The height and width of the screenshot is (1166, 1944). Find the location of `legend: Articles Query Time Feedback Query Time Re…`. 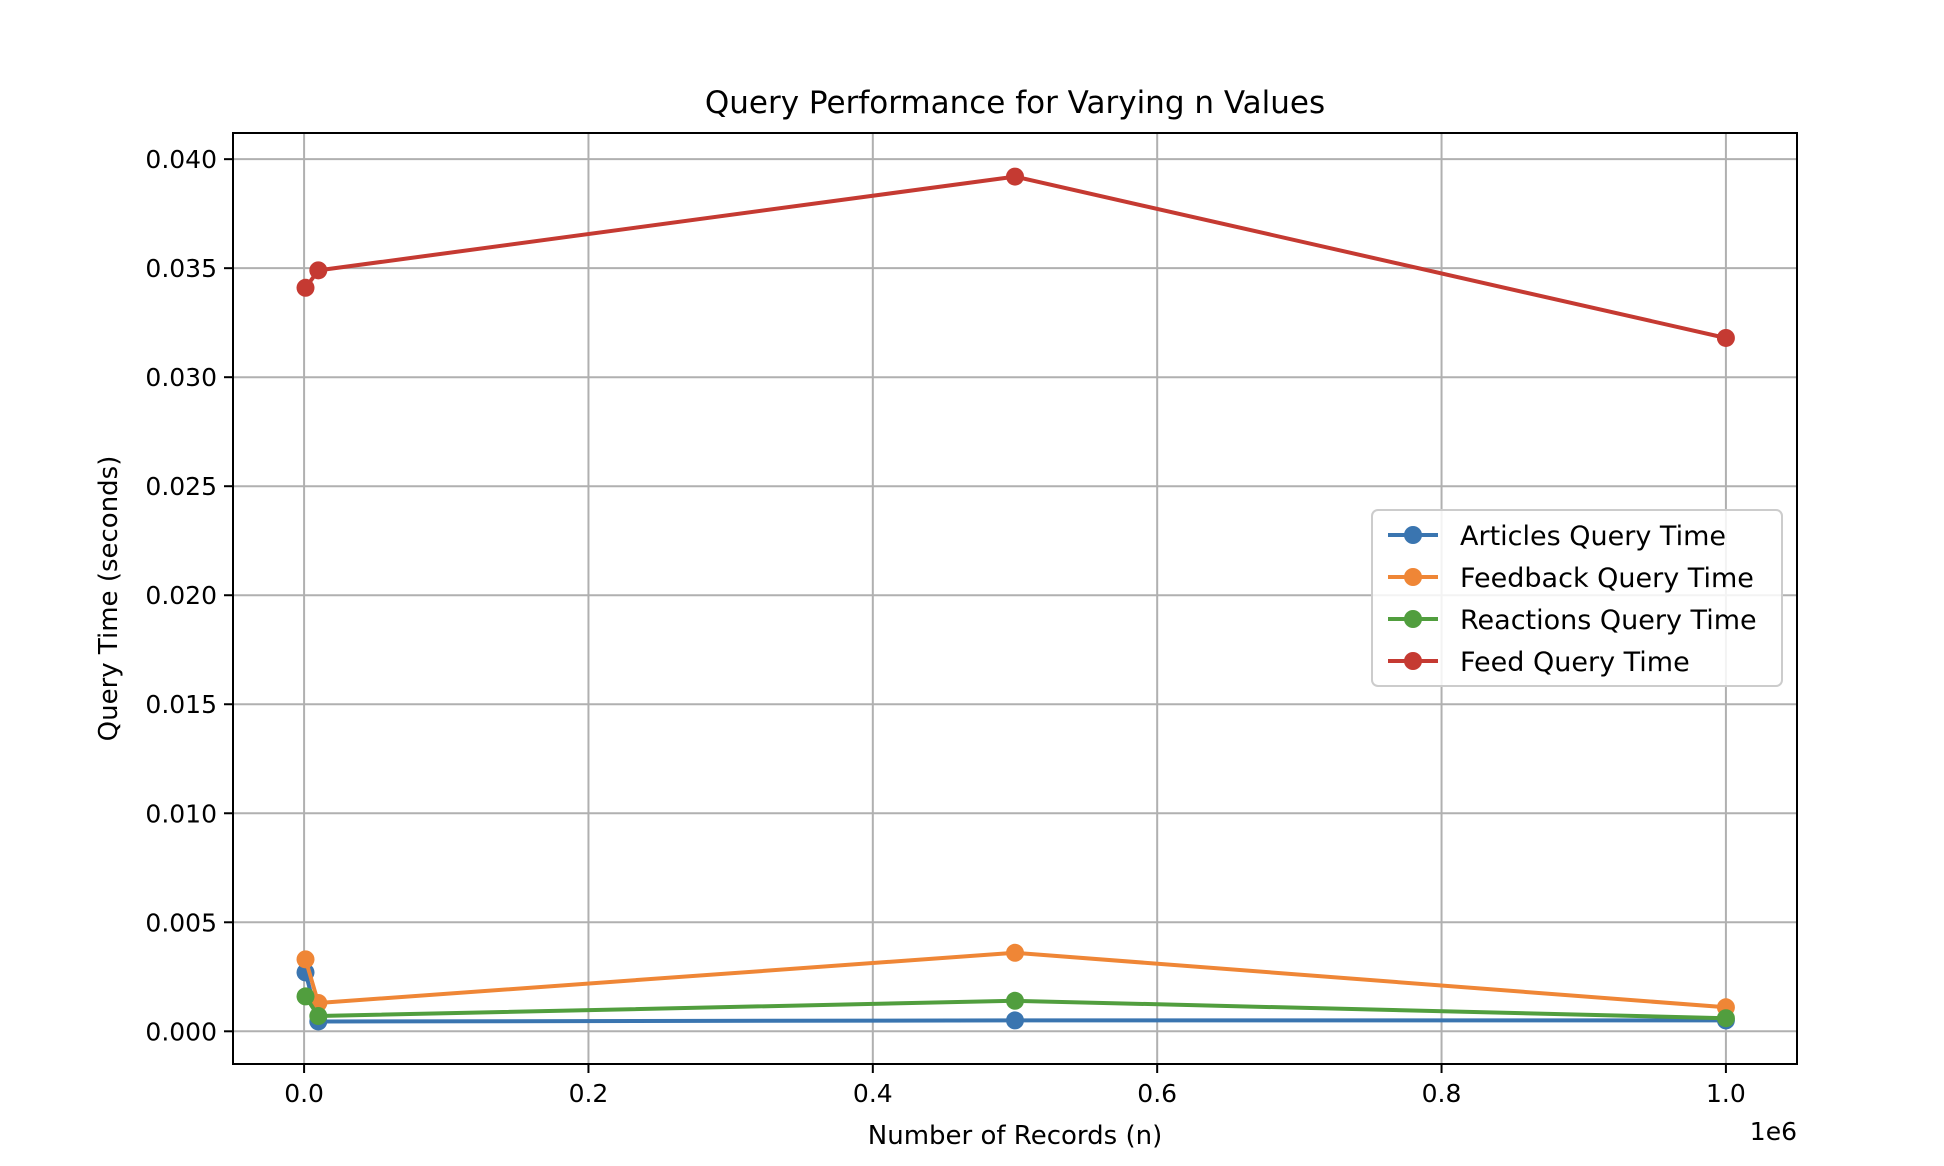

legend: Articles Query Time Feedback Query Time Re… is located at coordinates (1577, 598).